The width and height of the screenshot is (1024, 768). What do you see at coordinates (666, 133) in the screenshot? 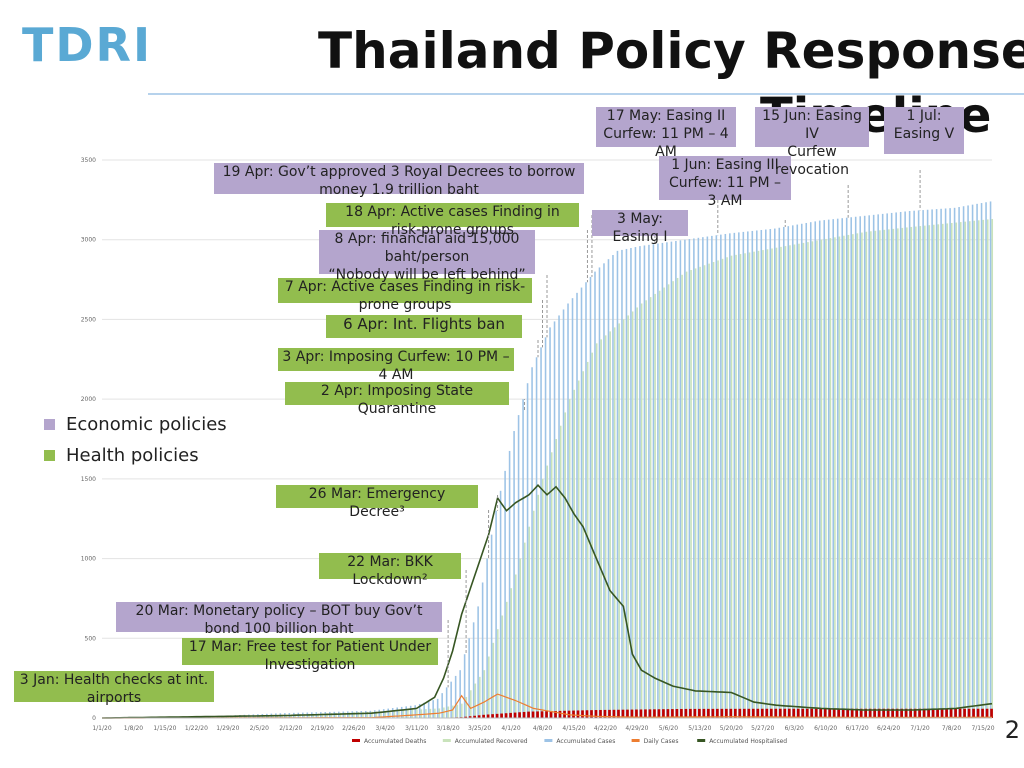
I see `note-17-may: 17 May: Easing II Curfew: 11 PM – 4 AM` at bounding box center [666, 133].